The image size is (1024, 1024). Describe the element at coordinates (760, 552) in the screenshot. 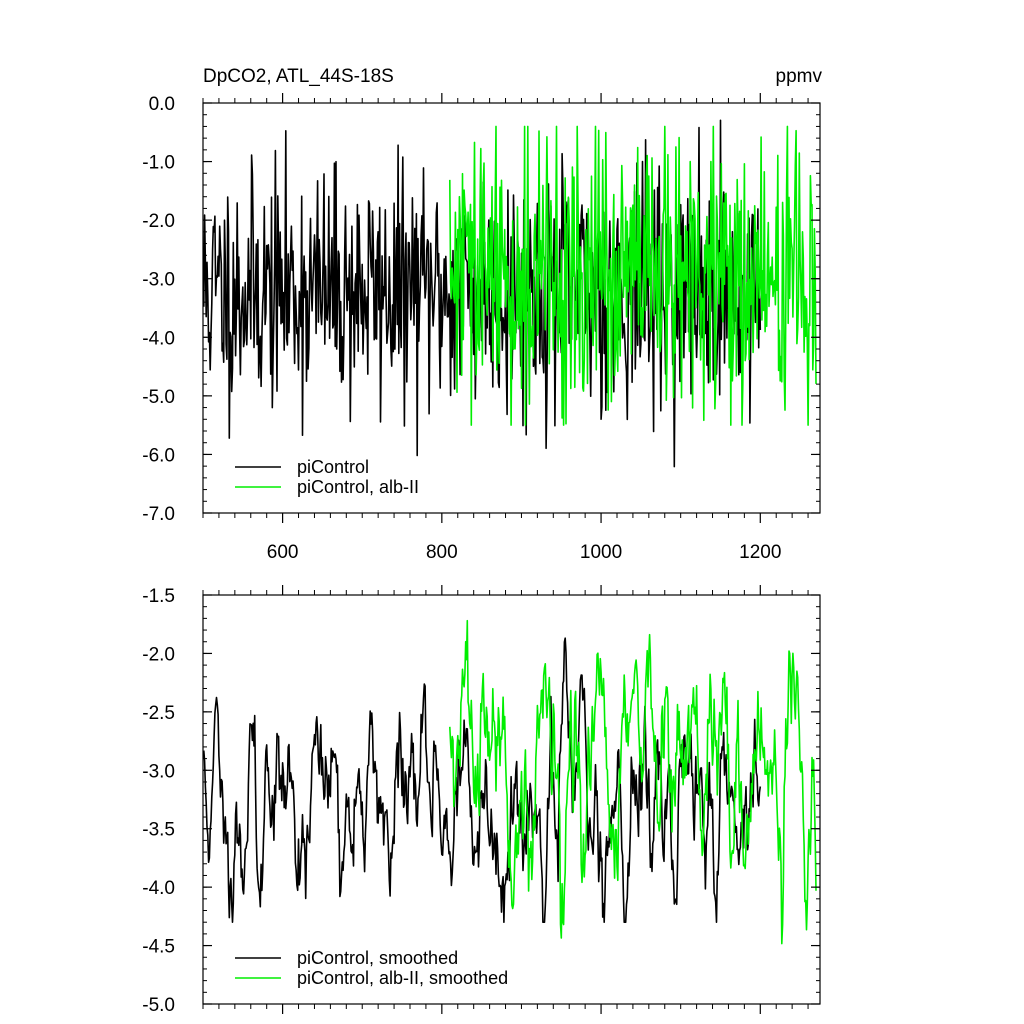

I see `x-tick-label: 1200` at that location.